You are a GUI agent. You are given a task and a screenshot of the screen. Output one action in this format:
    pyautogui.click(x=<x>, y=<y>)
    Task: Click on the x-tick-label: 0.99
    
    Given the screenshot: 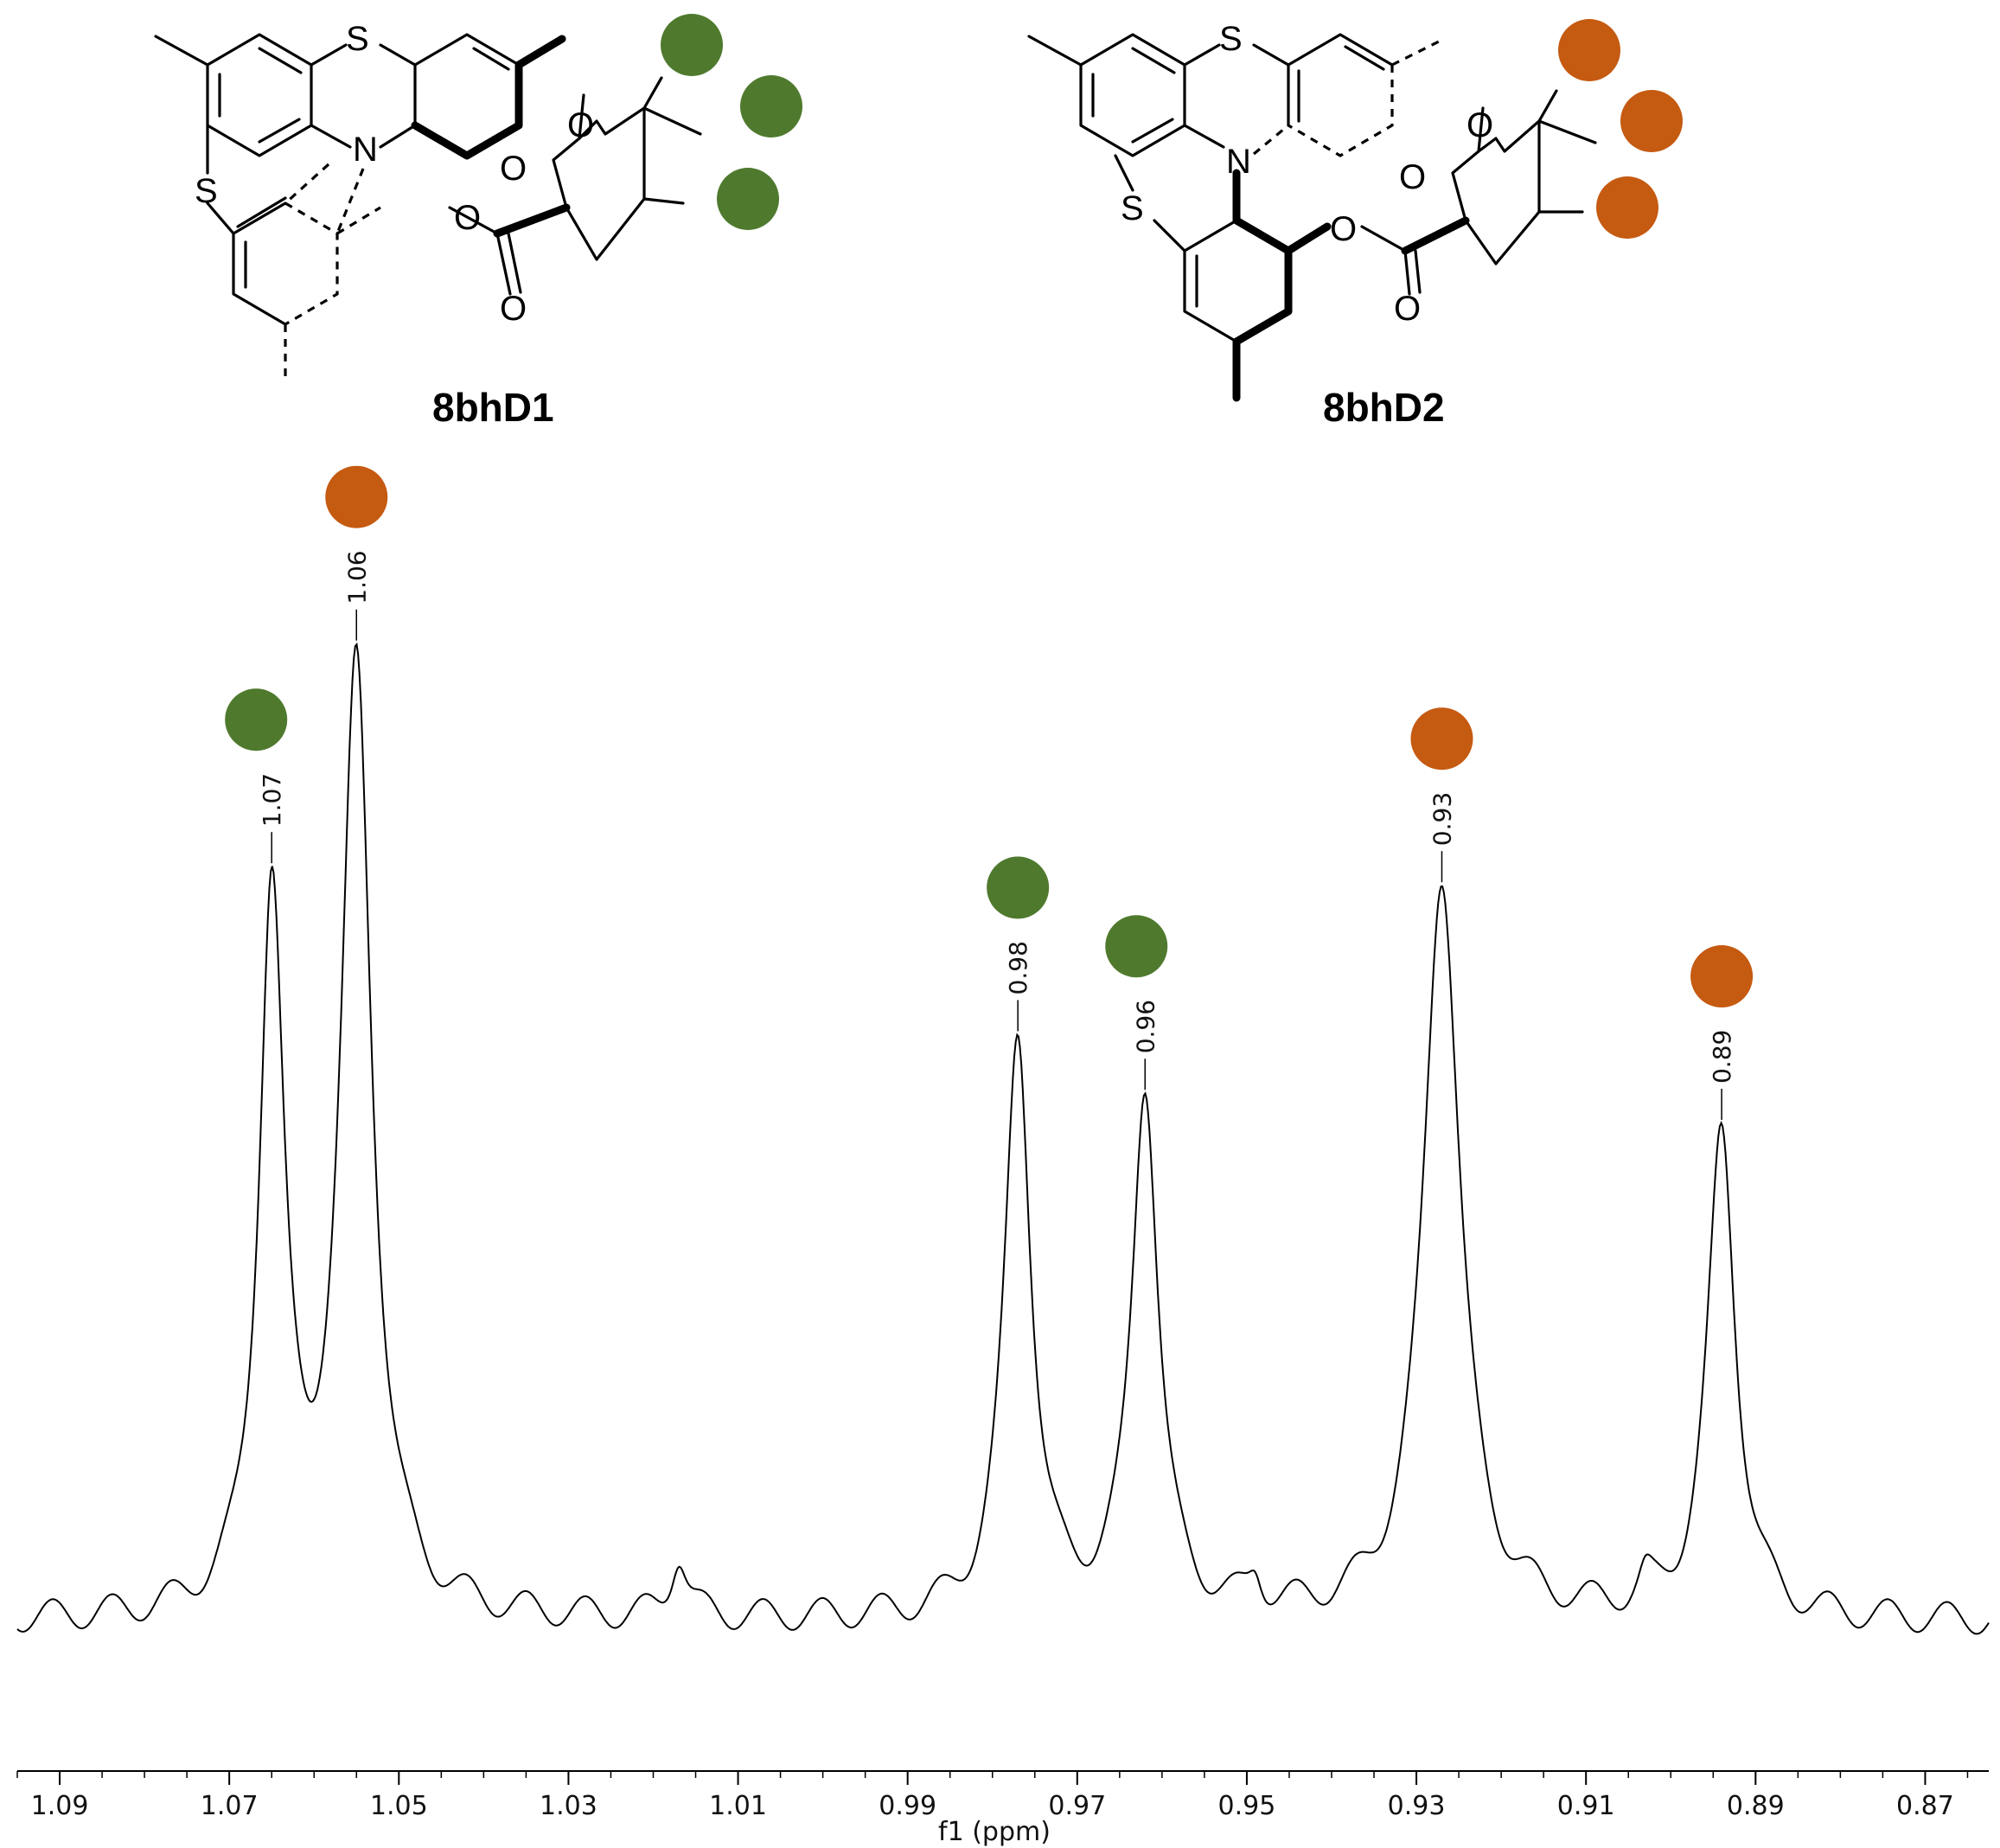 What is the action you would take?
    pyautogui.click(x=908, y=1806)
    